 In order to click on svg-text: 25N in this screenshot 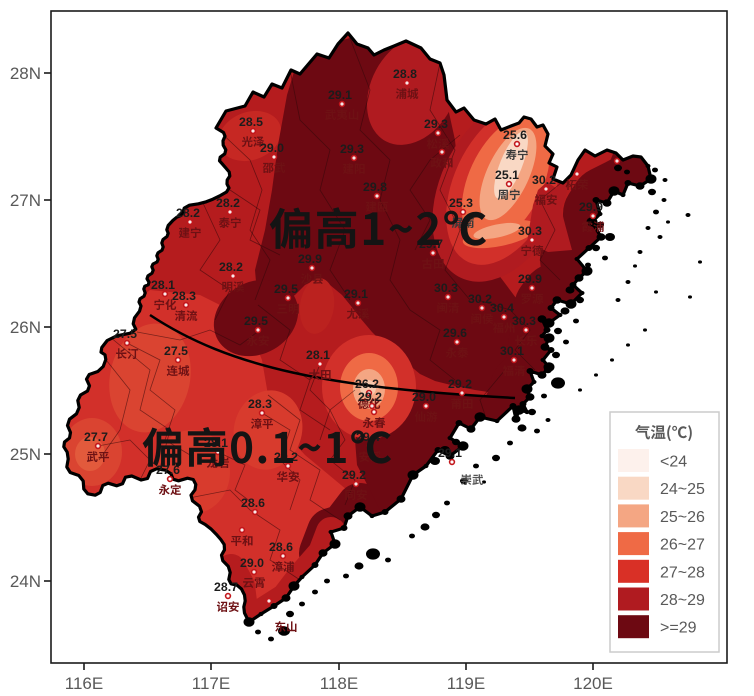, I will do `click(25, 454)`.